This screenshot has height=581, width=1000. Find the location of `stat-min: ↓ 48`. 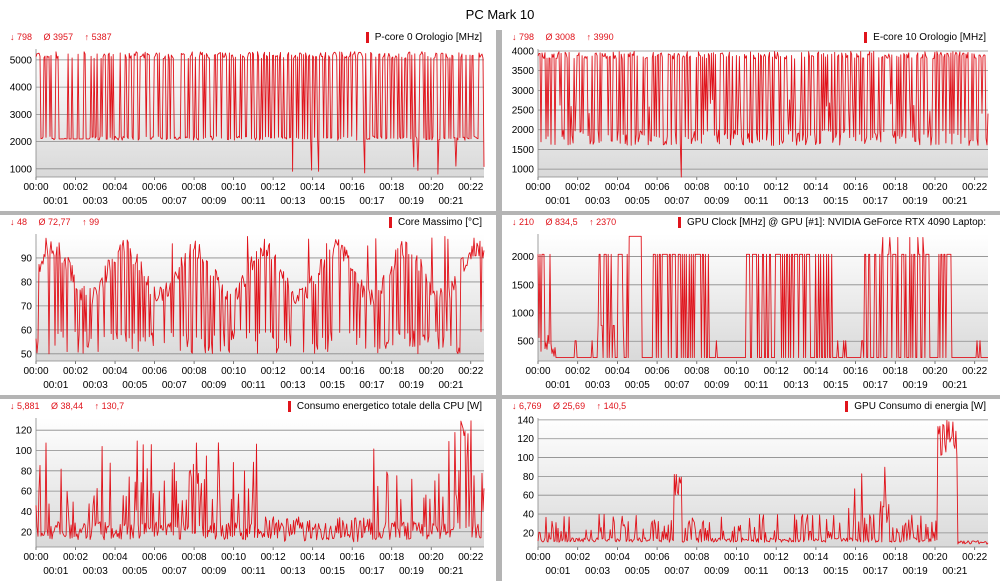

stat-min: ↓ 48 is located at coordinates (19, 222).